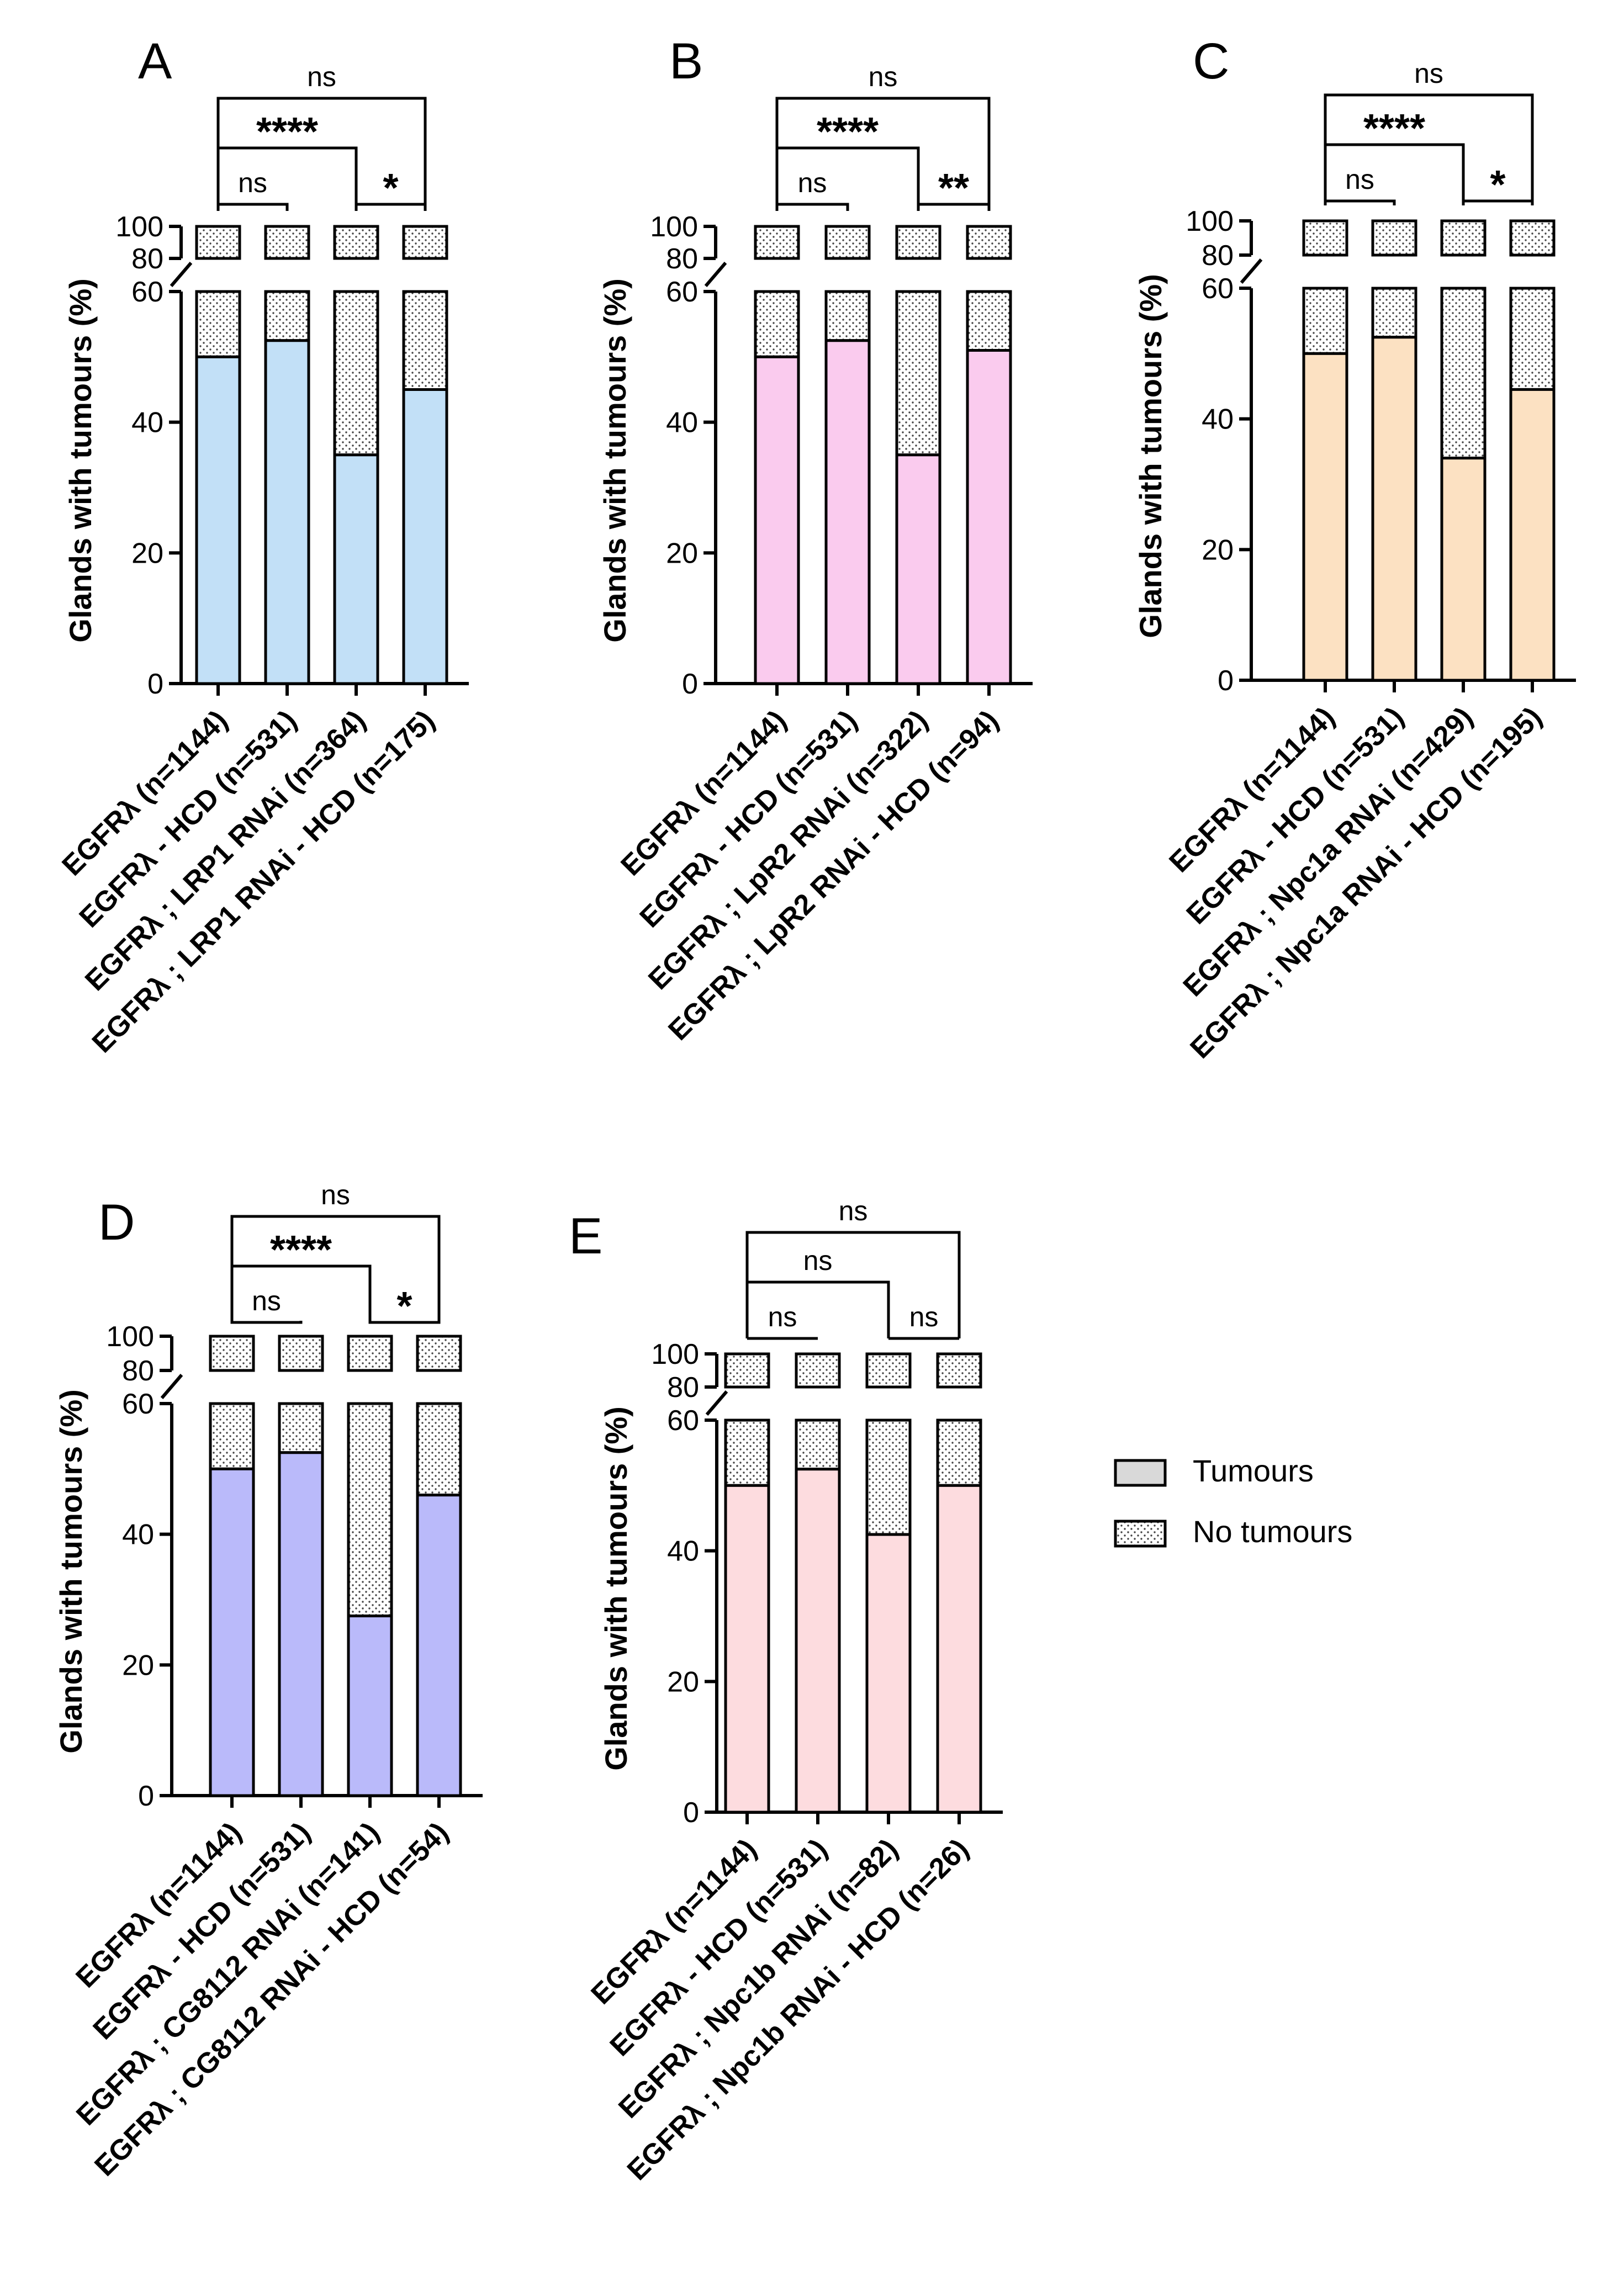 Image resolution: width=1624 pixels, height=2292 pixels. What do you see at coordinates (847, 316) in the screenshot?
I see `panel-b-bar-1-no-tumours-lower` at bounding box center [847, 316].